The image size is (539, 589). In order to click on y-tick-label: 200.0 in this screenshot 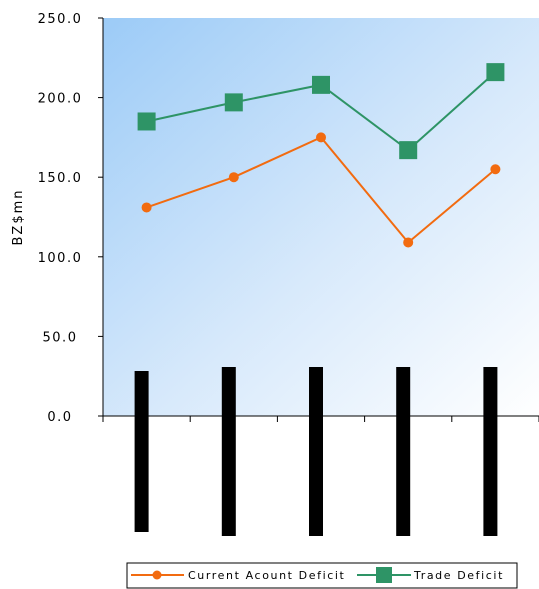, I will do `click(60, 99)`.